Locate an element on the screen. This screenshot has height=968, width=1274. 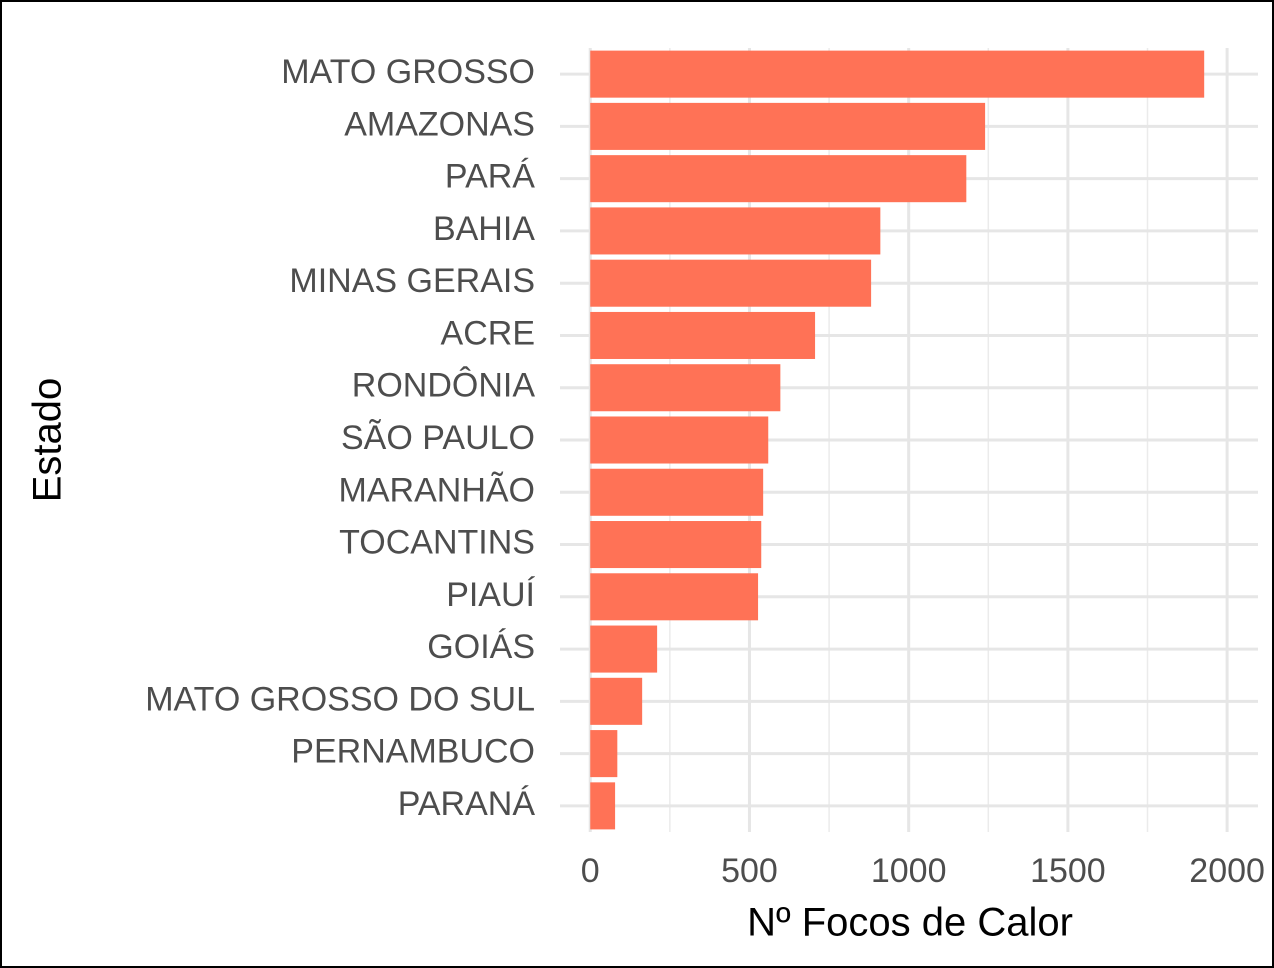
y-tick-label: PERNAMBUCO is located at coordinates (413, 752).